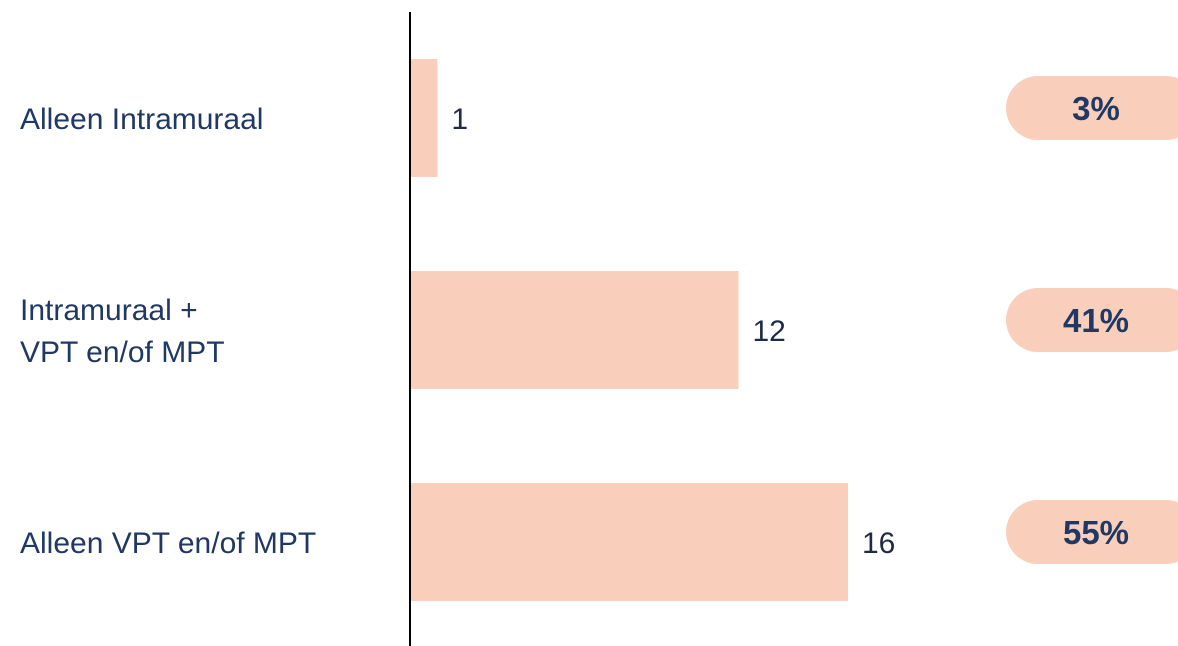 The width and height of the screenshot is (1178, 646). What do you see at coordinates (1096, 532) in the screenshot?
I see `percentage-label-3: 55%` at bounding box center [1096, 532].